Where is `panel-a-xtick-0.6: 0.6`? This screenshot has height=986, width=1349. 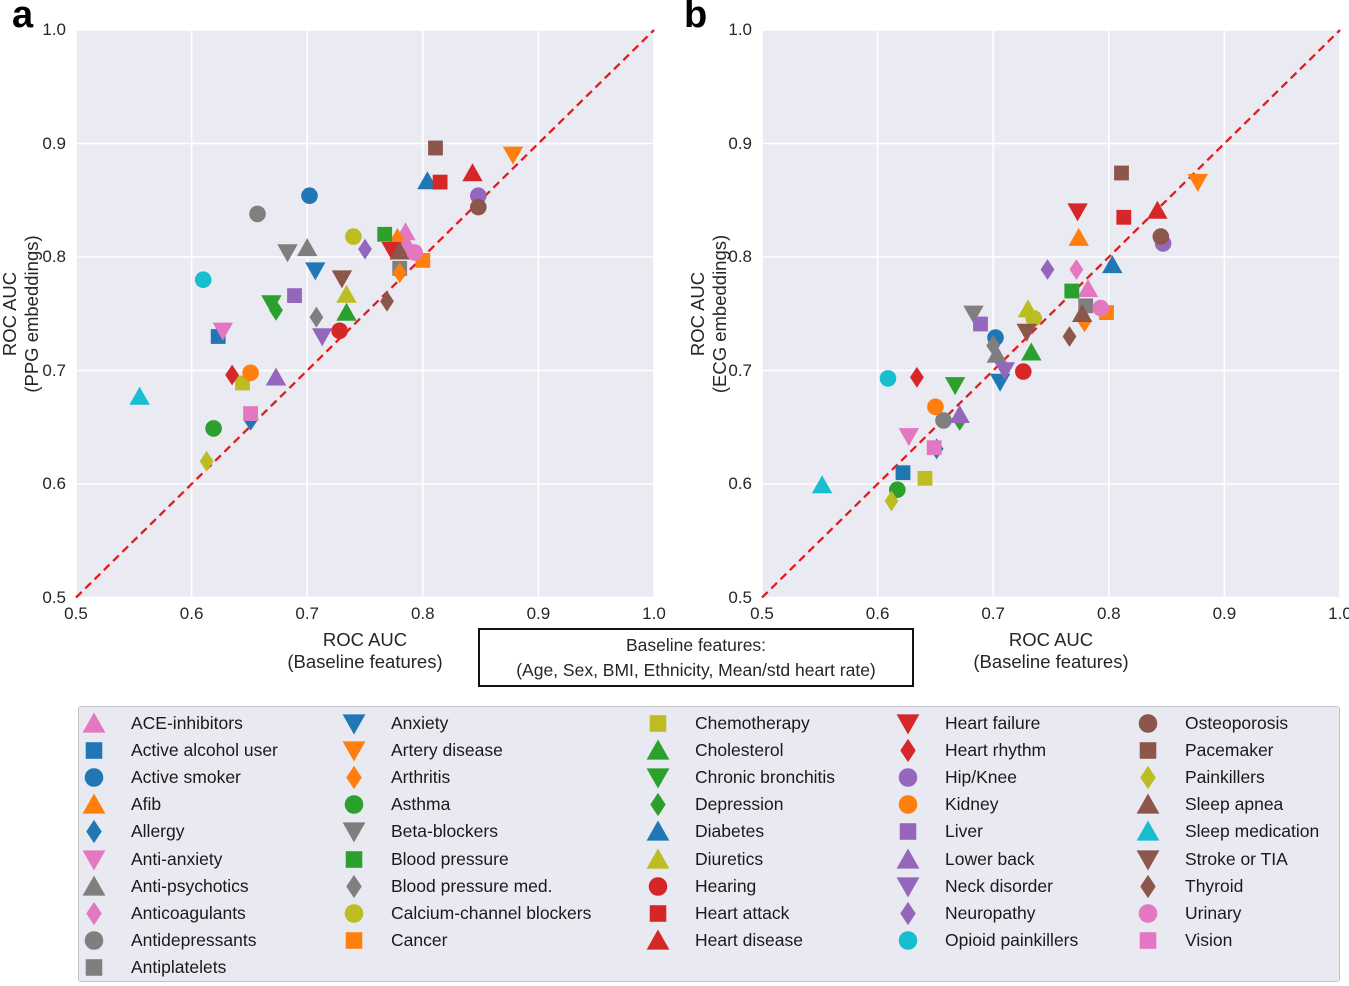
panel-a-xtick-0.6: 0.6 is located at coordinates (191, 613).